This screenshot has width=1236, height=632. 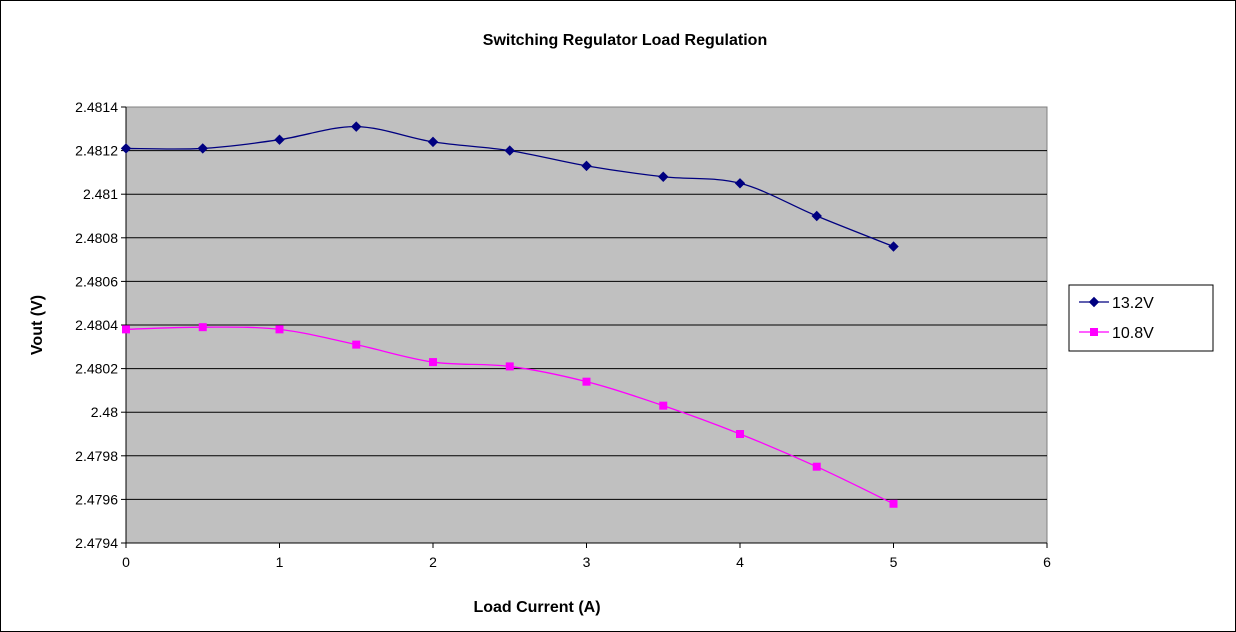 I want to click on y-tick-label: 2.4798, so click(x=96, y=456).